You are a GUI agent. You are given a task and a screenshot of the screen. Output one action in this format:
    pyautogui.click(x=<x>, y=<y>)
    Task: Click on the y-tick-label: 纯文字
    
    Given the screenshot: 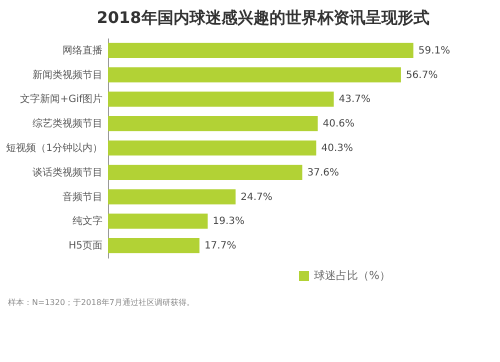 What is the action you would take?
    pyautogui.click(x=87, y=221)
    